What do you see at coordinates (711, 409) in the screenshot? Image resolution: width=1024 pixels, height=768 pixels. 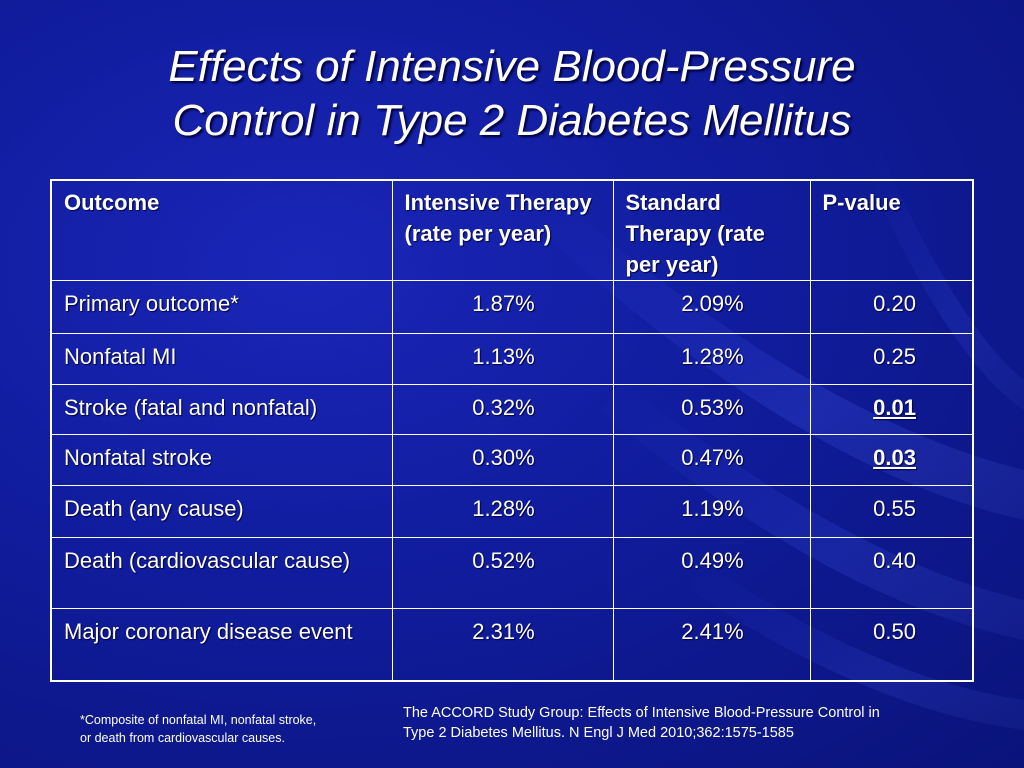 I see `standard-rate-cell: 0.53%` at bounding box center [711, 409].